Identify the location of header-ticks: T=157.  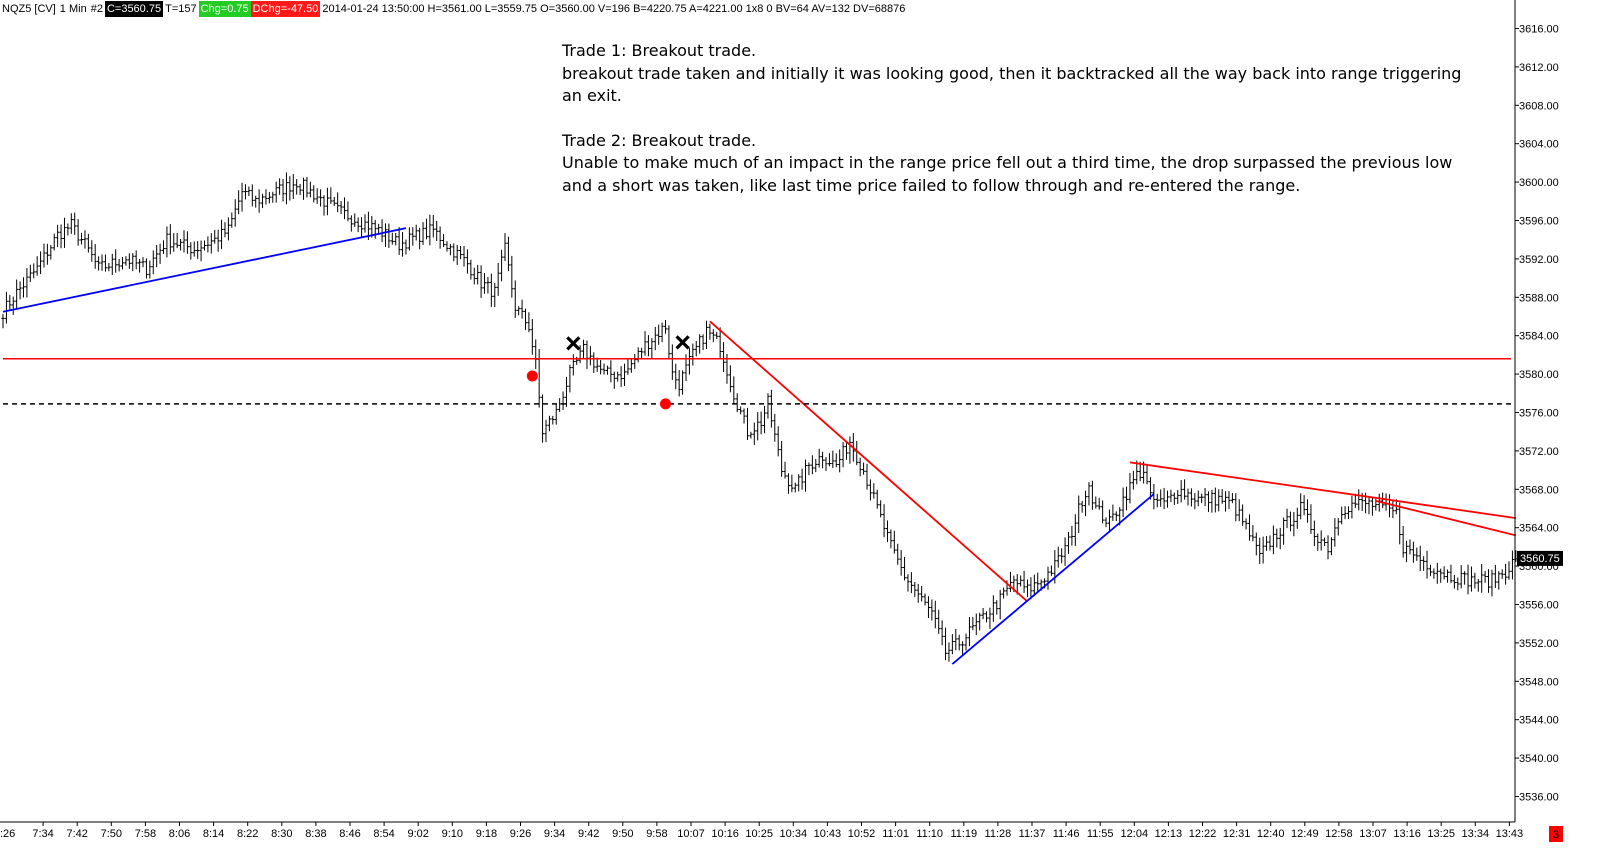
(181, 9).